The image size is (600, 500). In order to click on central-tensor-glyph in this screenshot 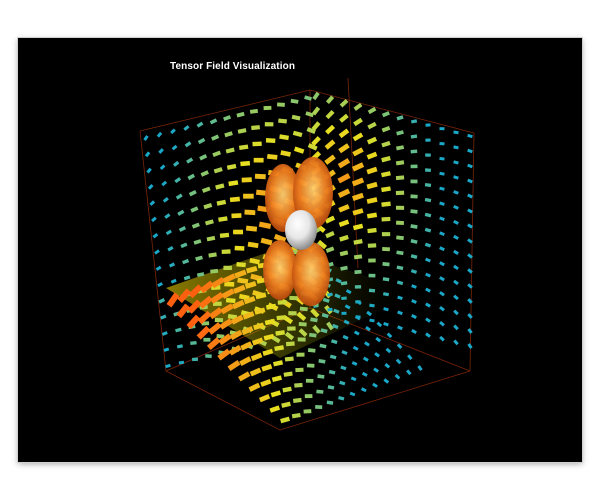, I will do `click(298, 231)`.